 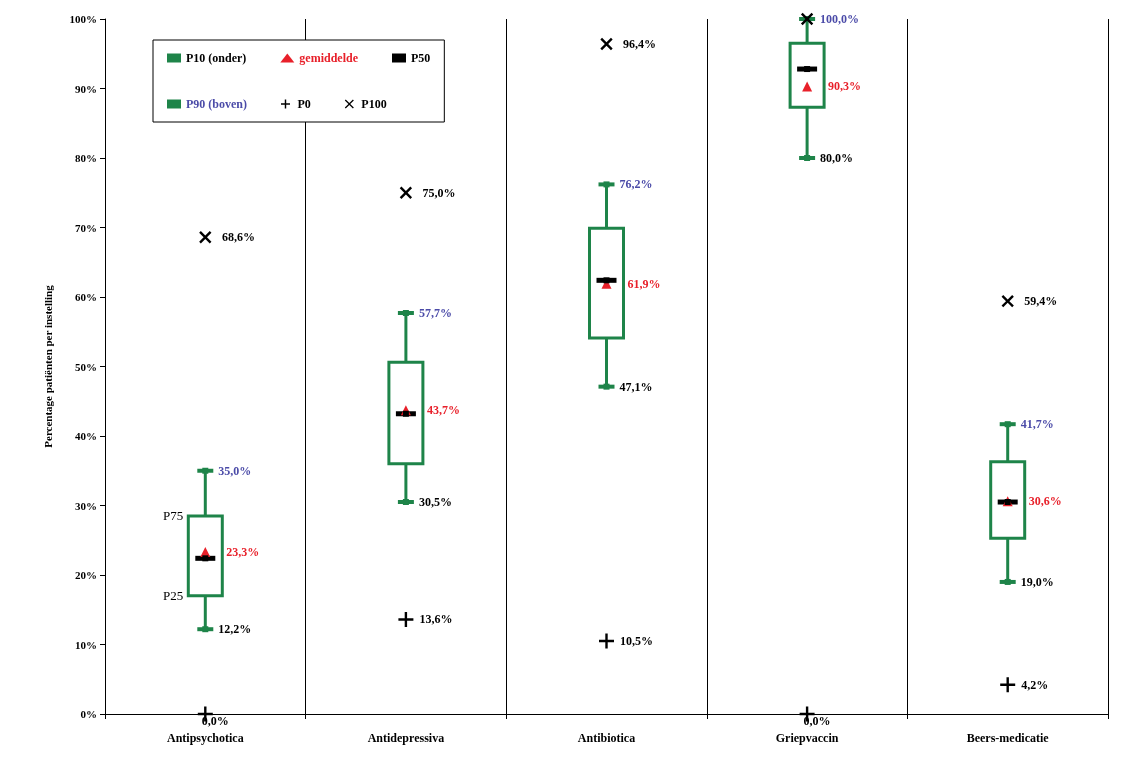 I want to click on data-label: 100,0%, so click(x=840, y=19).